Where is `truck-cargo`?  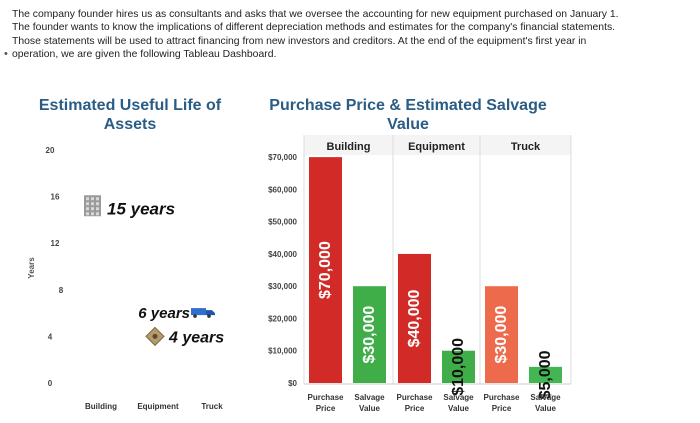
truck-cargo is located at coordinates (198, 312).